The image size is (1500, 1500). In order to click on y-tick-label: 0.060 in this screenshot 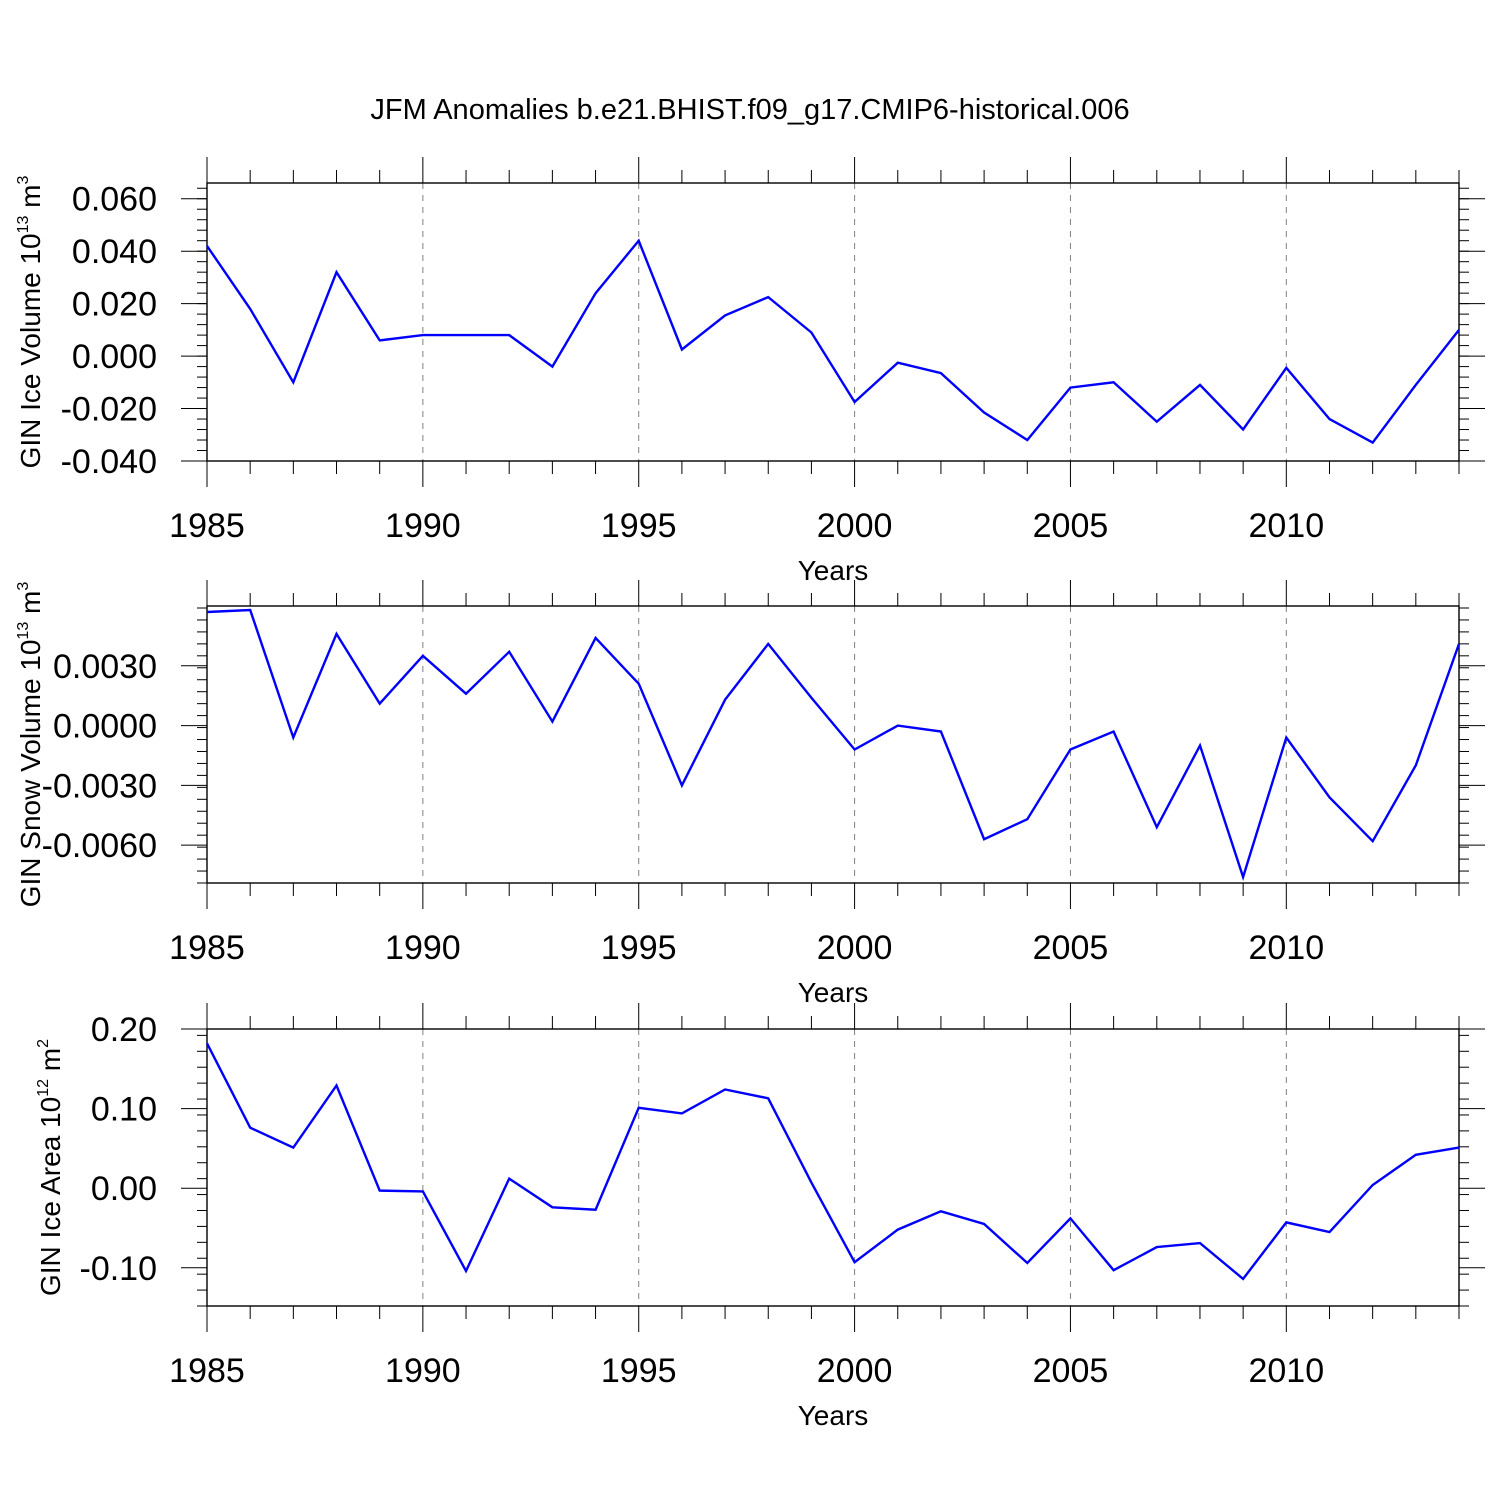, I will do `click(114, 200)`.